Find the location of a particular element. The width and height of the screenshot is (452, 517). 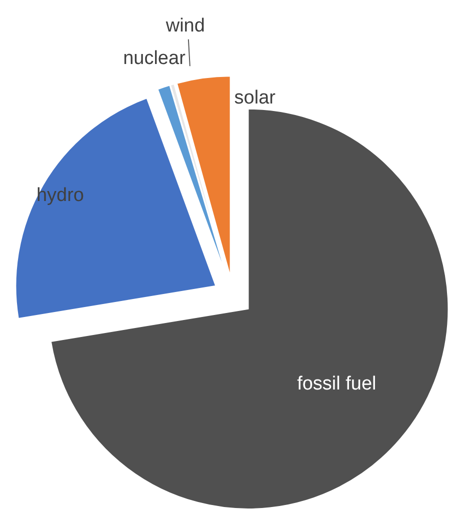

slice-label: wind is located at coordinates (184, 25).